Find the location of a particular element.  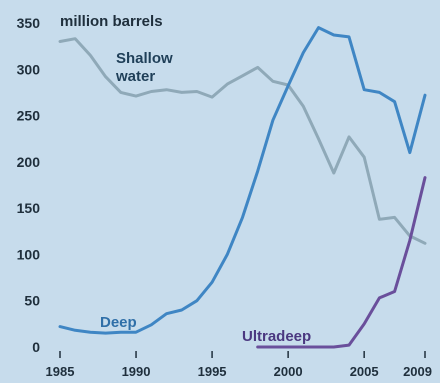

x-tick-label: 1985 is located at coordinates (60, 371).